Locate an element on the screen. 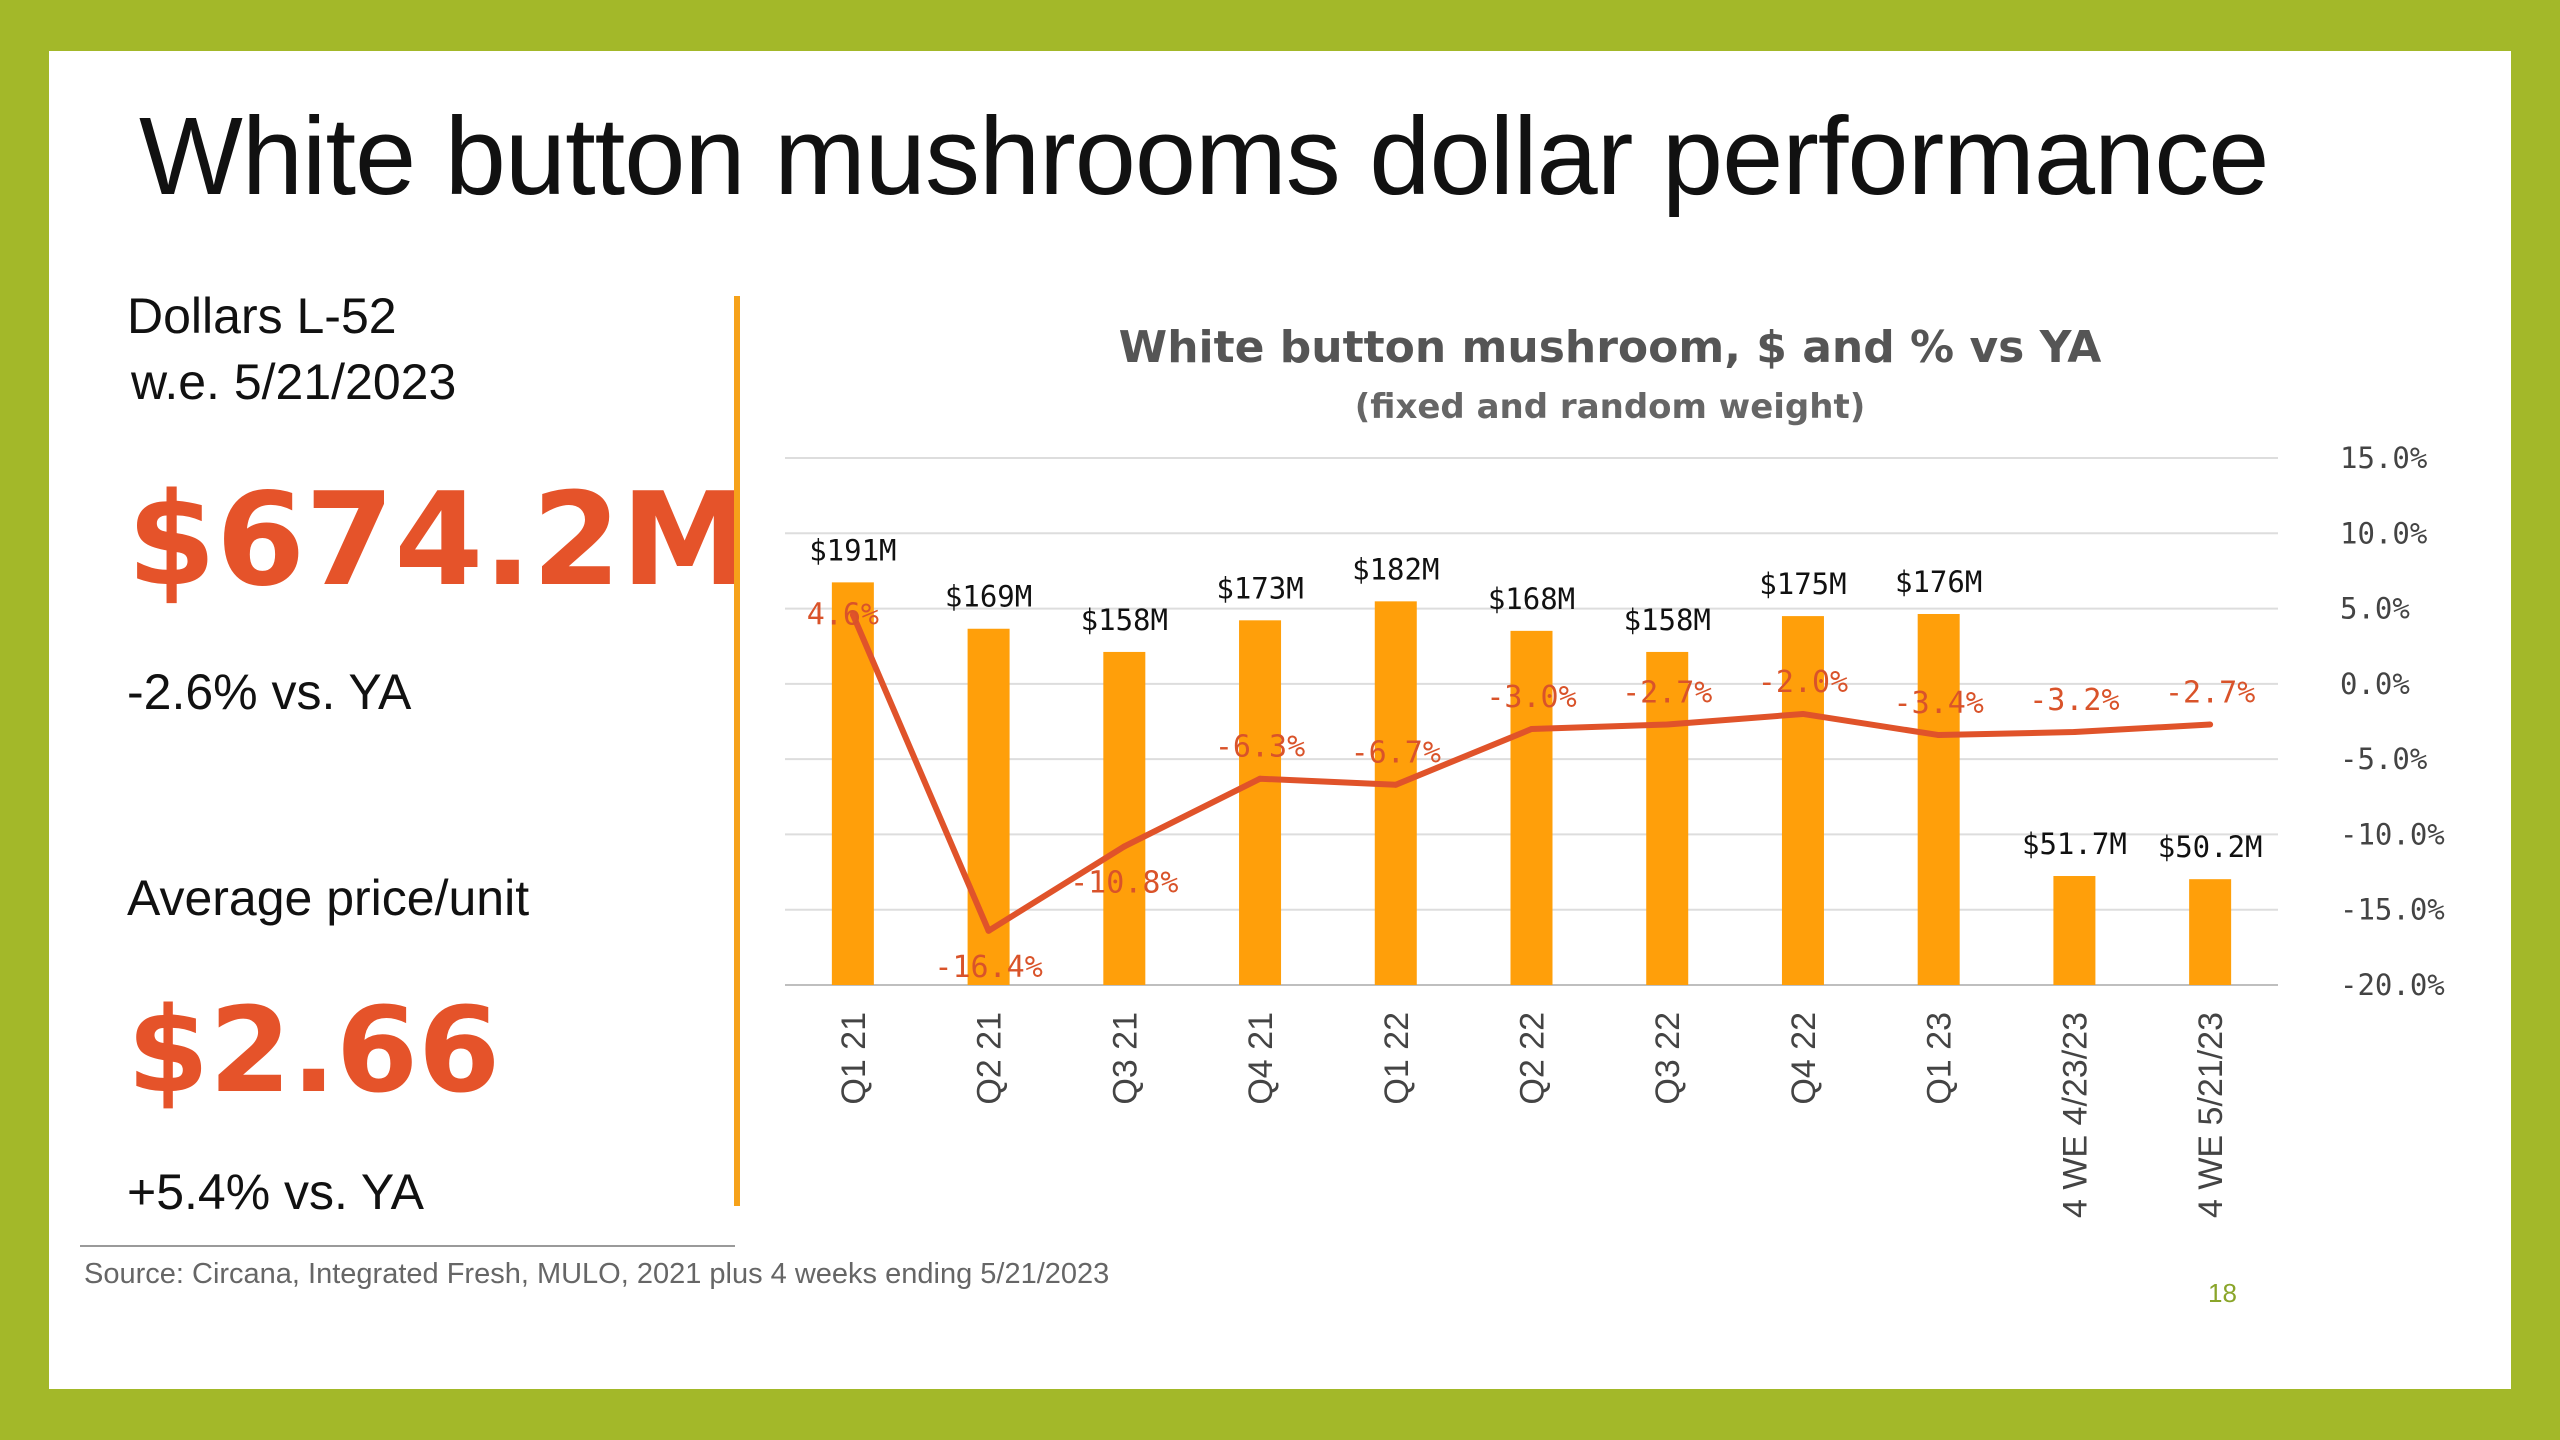 The height and width of the screenshot is (1440, 2560). category-tick-label: Q2 22 is located at coordinates (1533, 1058).